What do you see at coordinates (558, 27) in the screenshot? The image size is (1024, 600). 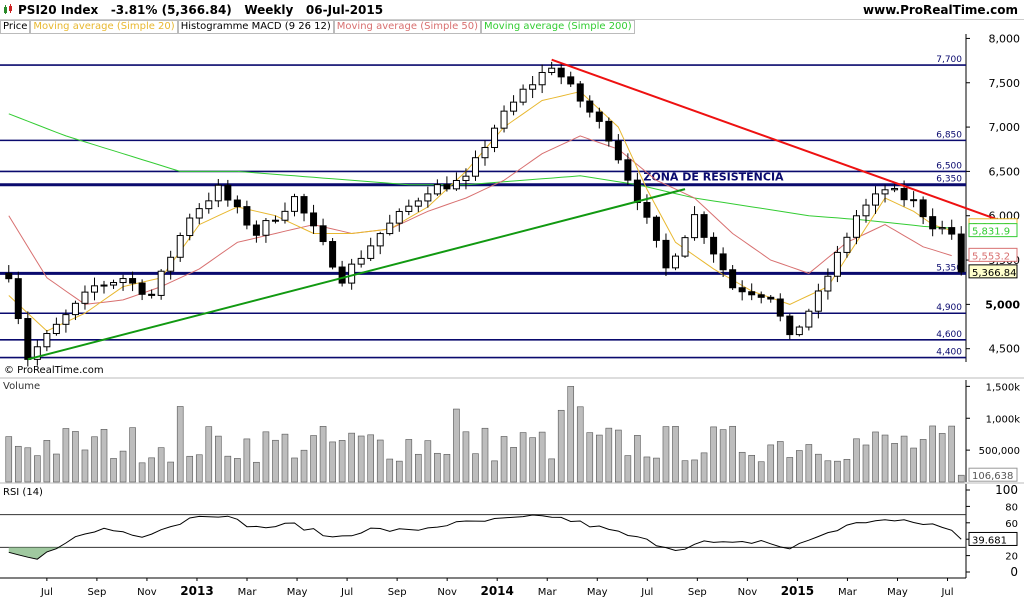 I see `legend-ma200: Moving average (Simple 200)` at bounding box center [558, 27].